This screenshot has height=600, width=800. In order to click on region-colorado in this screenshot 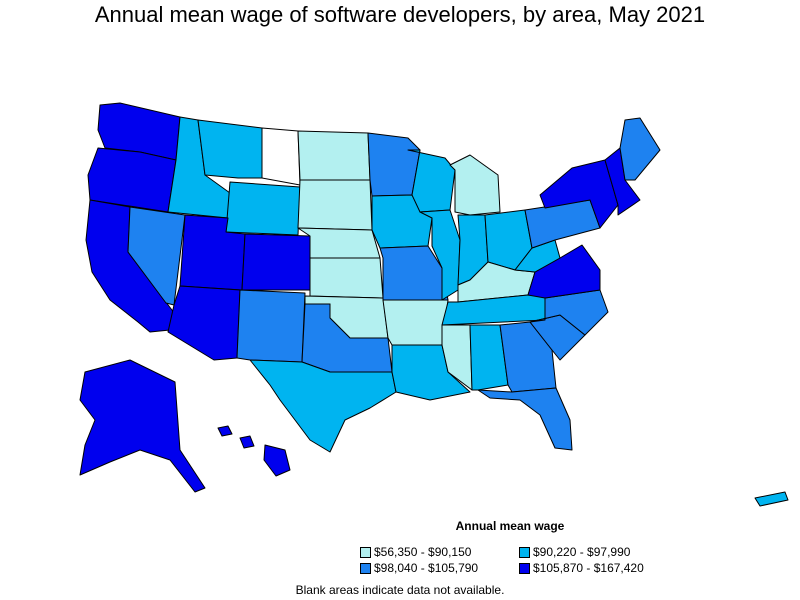, I will do `click(276, 262)`.